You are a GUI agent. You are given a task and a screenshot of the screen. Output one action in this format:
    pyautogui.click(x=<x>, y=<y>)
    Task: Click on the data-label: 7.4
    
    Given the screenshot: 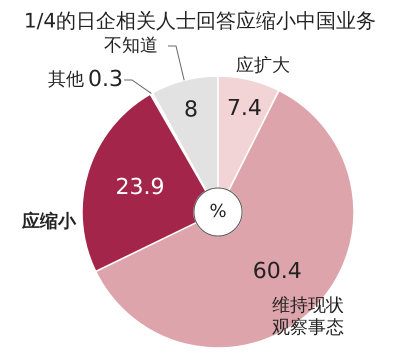 What is the action you would take?
    pyautogui.click(x=244, y=108)
    